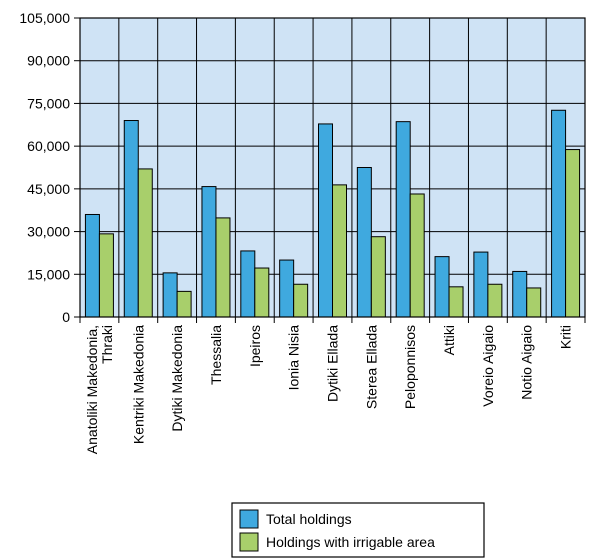 This screenshot has height=560, width=603. What do you see at coordinates (223, 267) in the screenshot?
I see `bar-holdings-with-irrigable-area-thessalia` at bounding box center [223, 267].